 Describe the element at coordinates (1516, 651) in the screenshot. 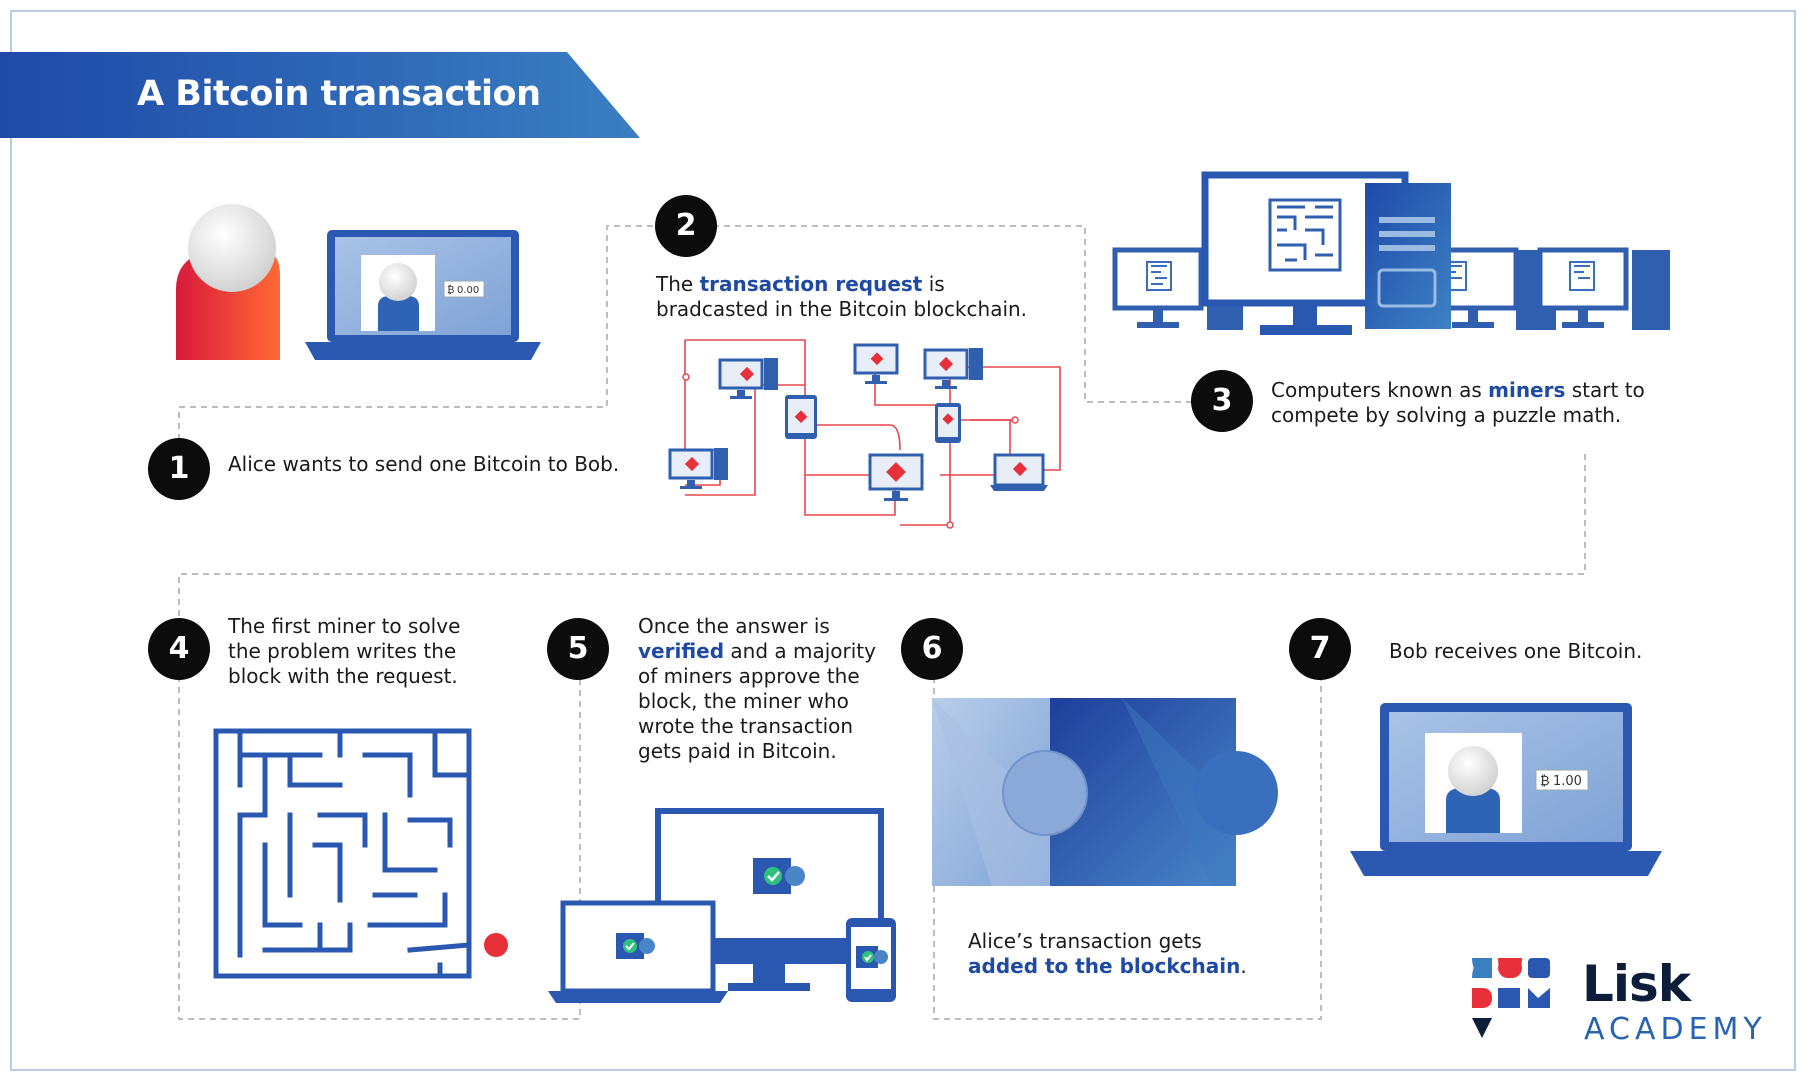

I see `step-7-text: Bob receives one Bitcoin.` at that location.